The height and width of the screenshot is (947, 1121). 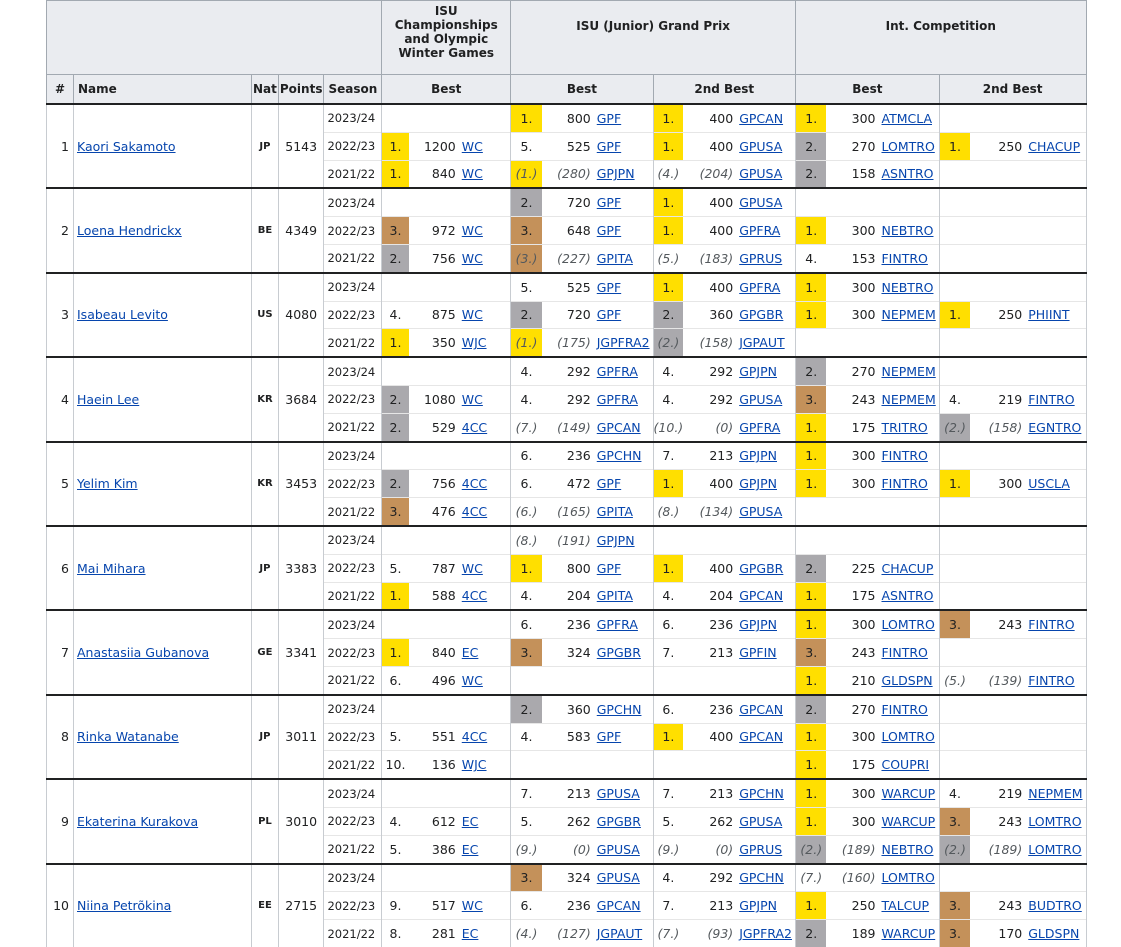 What do you see at coordinates (446, 89) in the screenshot?
I see `col-isu-best: Best` at bounding box center [446, 89].